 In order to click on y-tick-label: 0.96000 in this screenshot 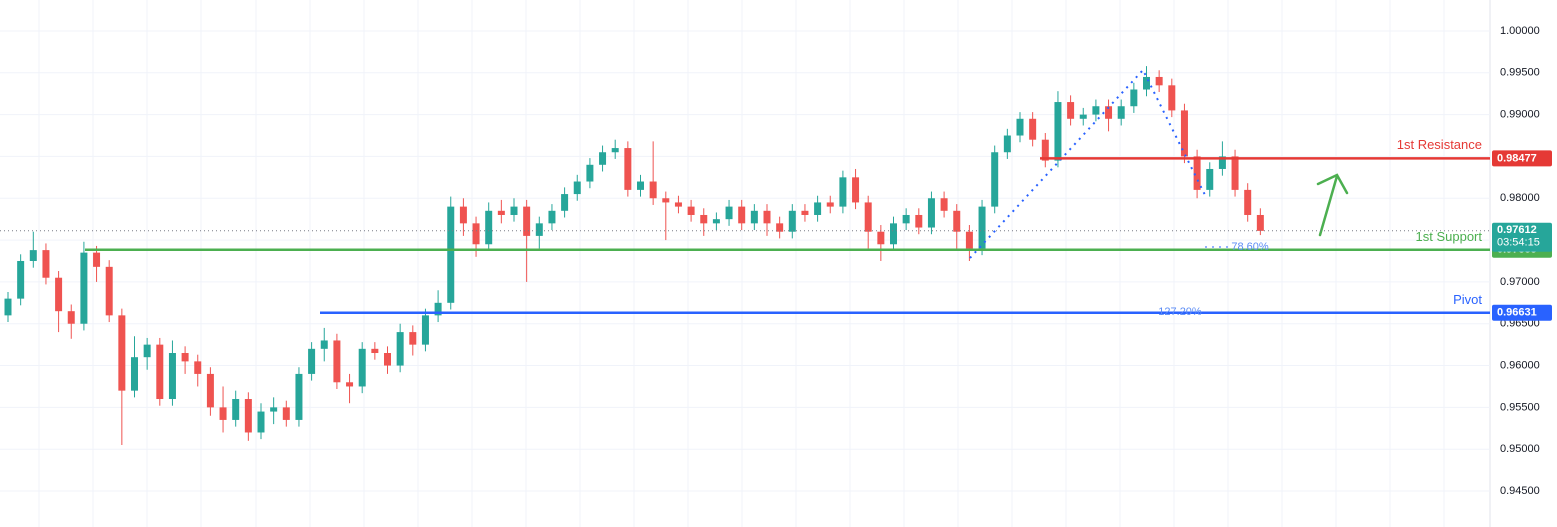, I will do `click(1520, 365)`.